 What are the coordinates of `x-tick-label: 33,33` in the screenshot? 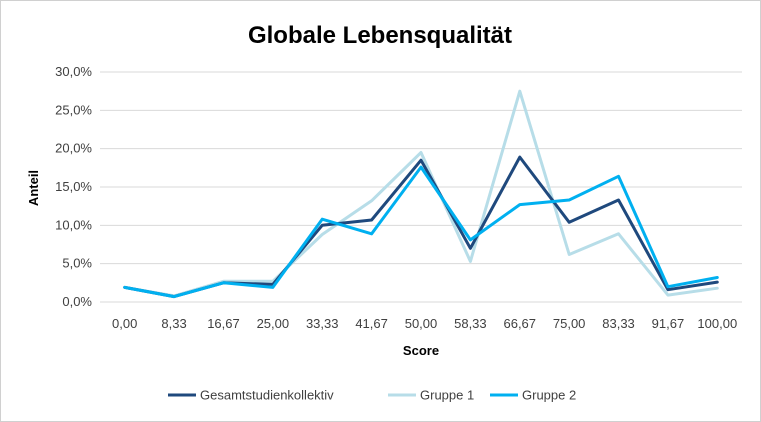 It's located at (322, 323).